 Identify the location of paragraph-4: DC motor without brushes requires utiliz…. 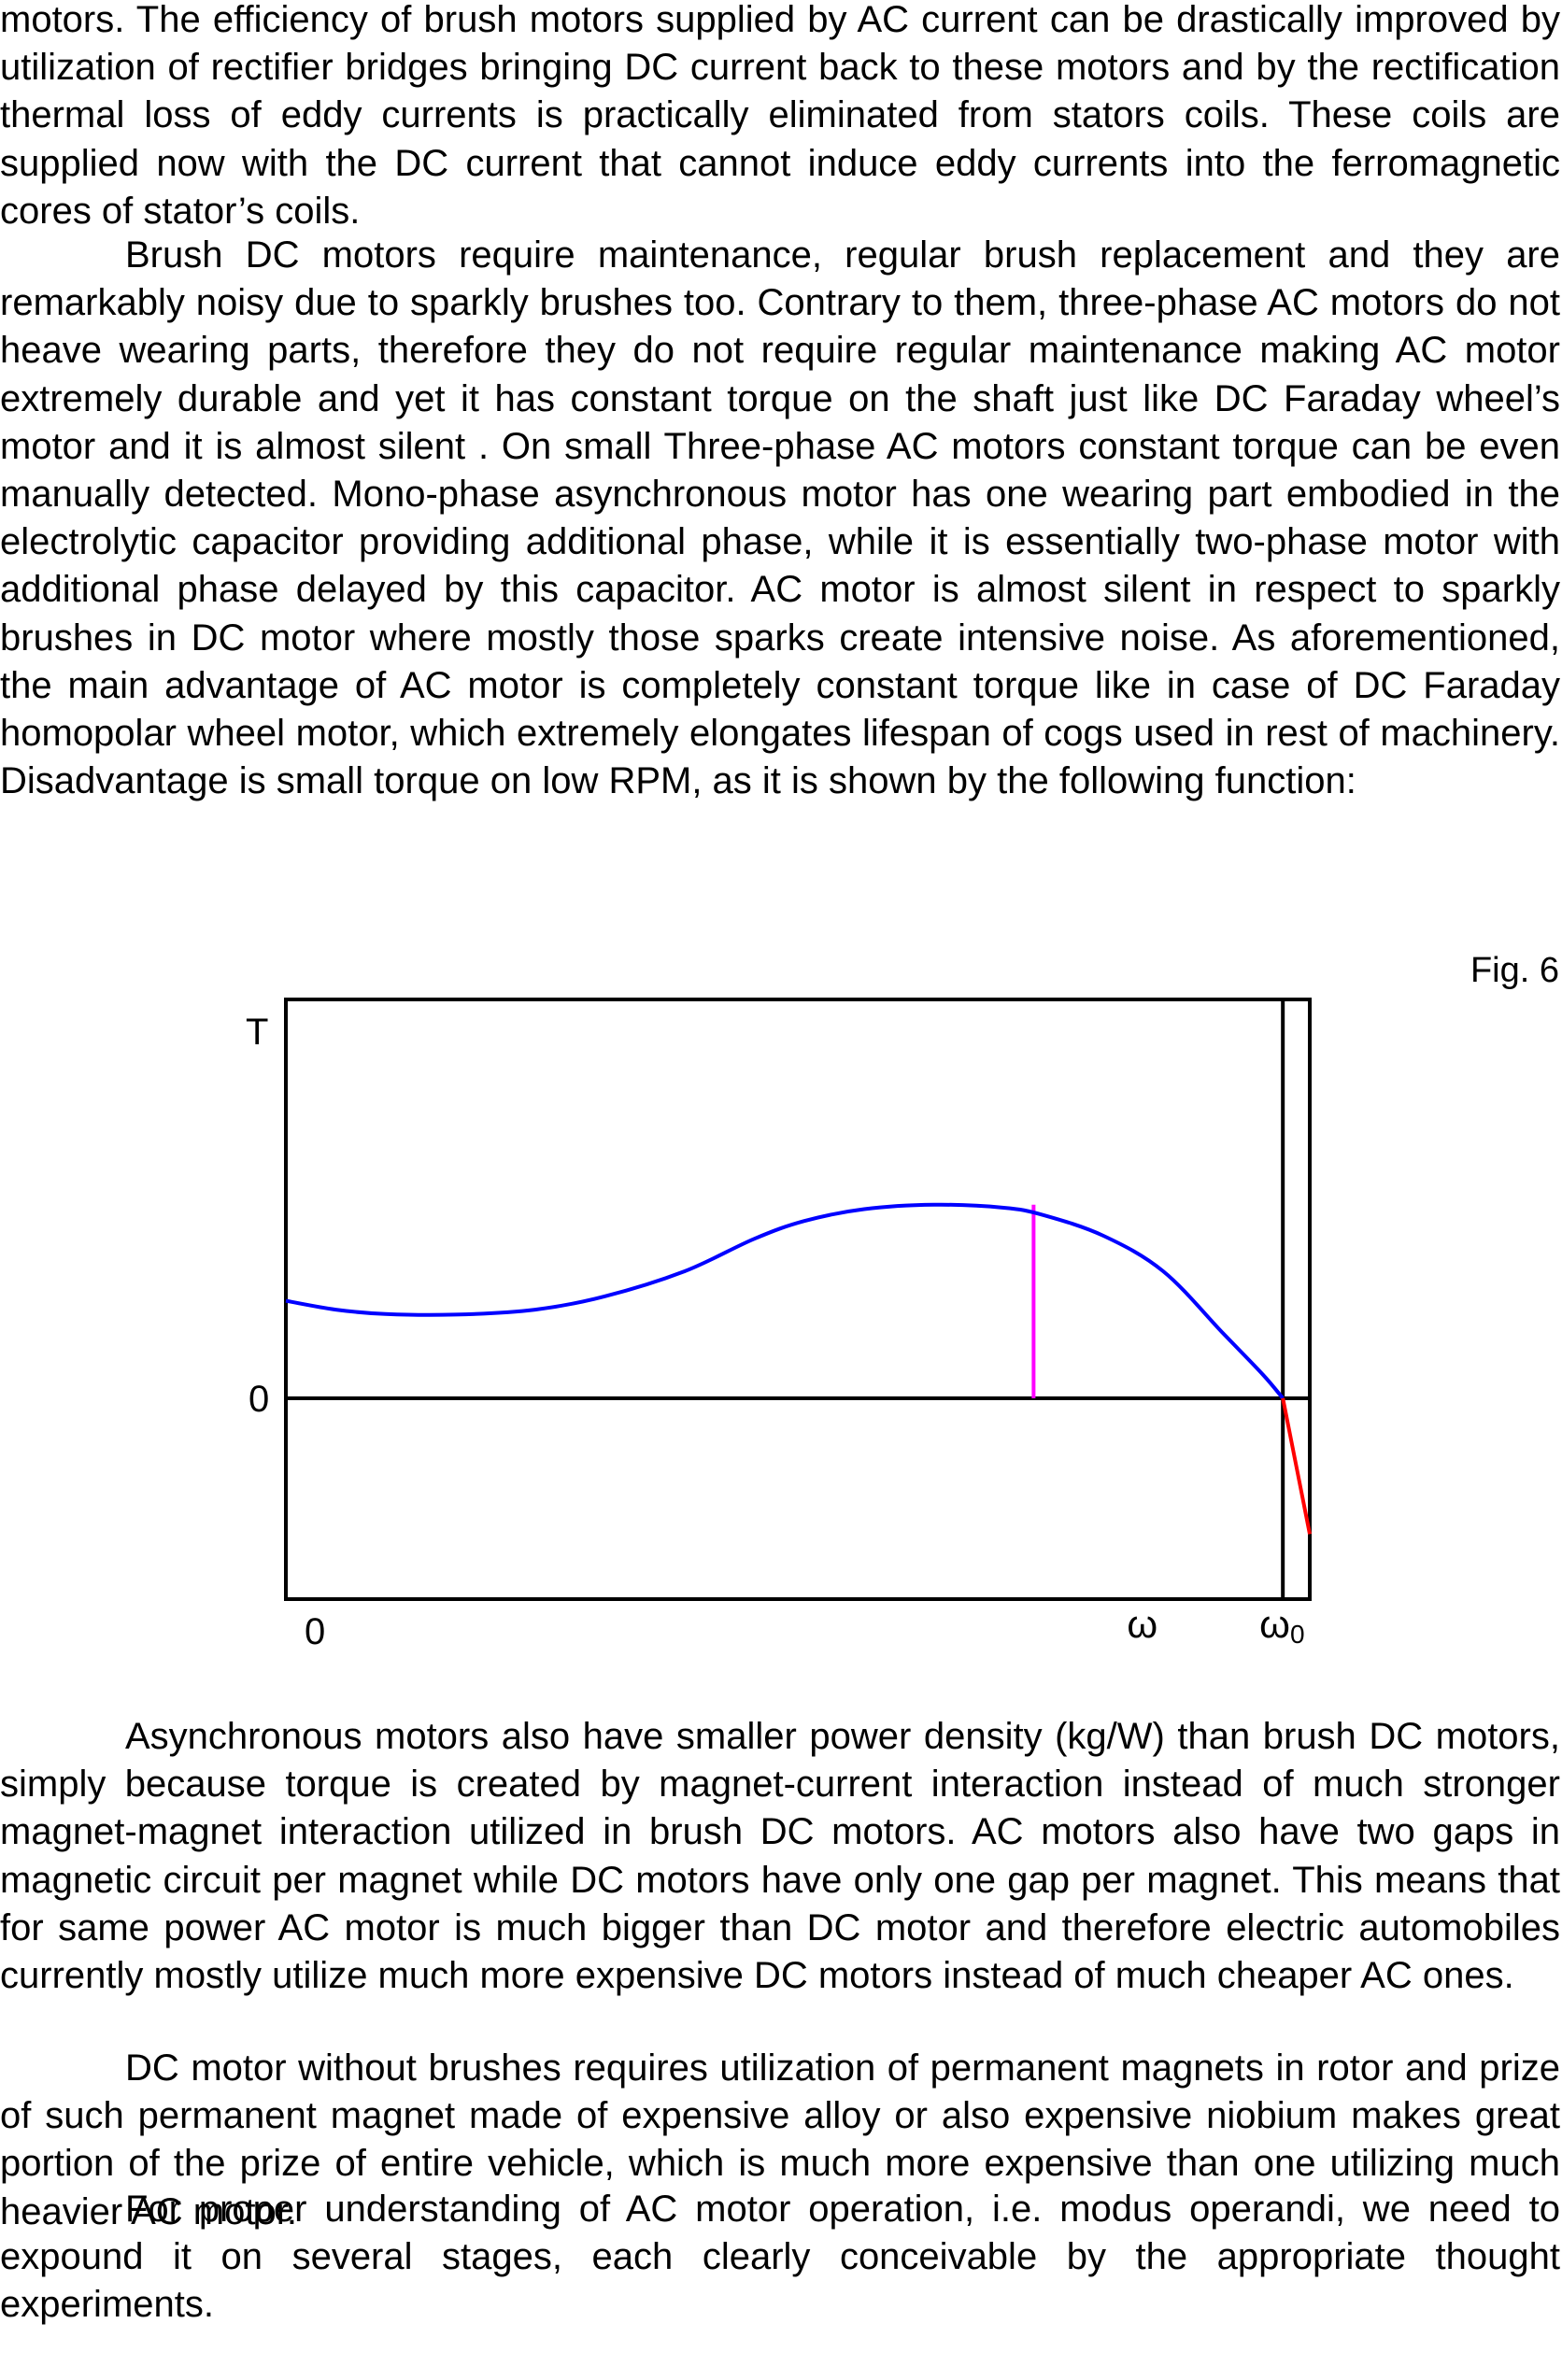
(780, 2139).